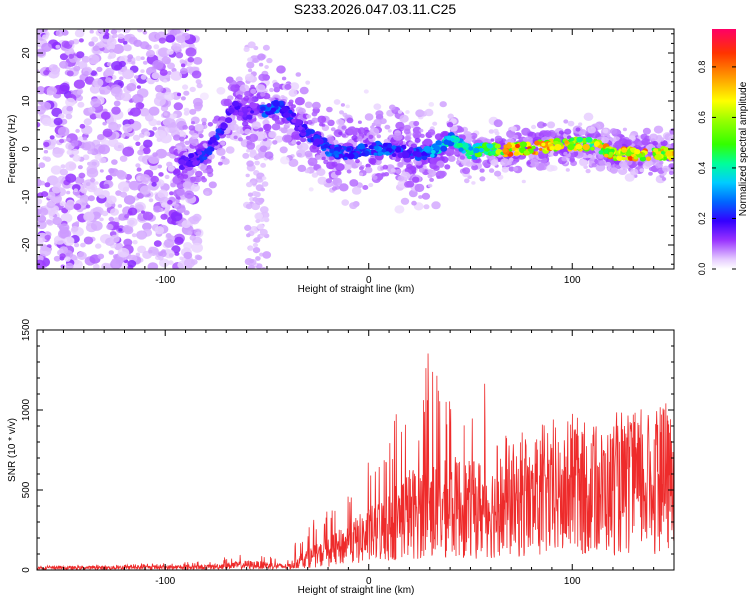 This screenshot has height=600, width=750. Describe the element at coordinates (26, 570) in the screenshot. I see `snr-ytick-label: 0` at that location.